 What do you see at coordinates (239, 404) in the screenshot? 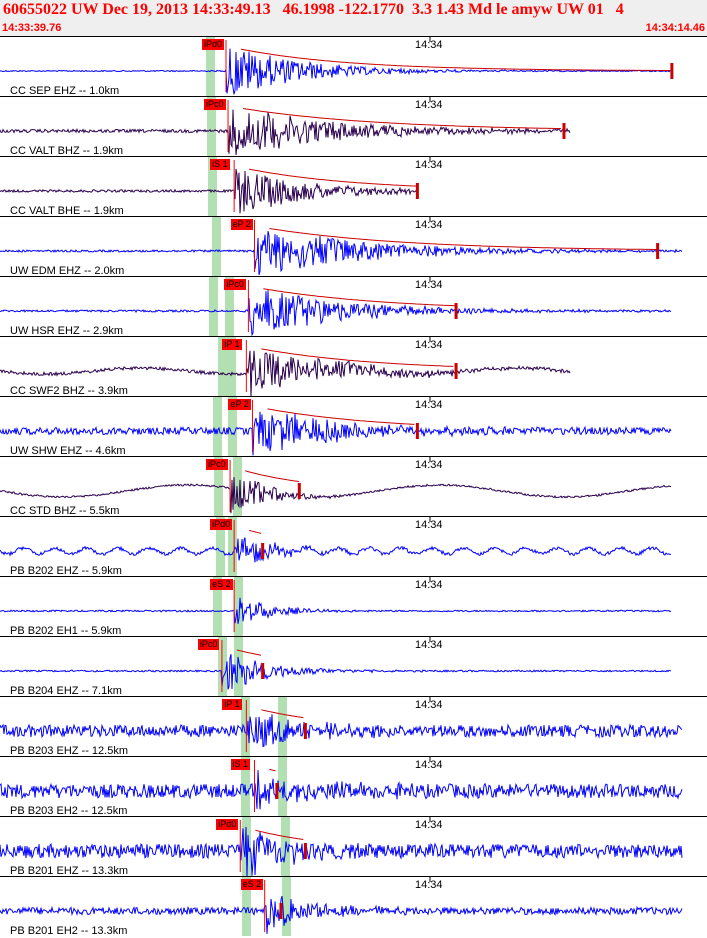
I see `pick-label: eP 2` at bounding box center [239, 404].